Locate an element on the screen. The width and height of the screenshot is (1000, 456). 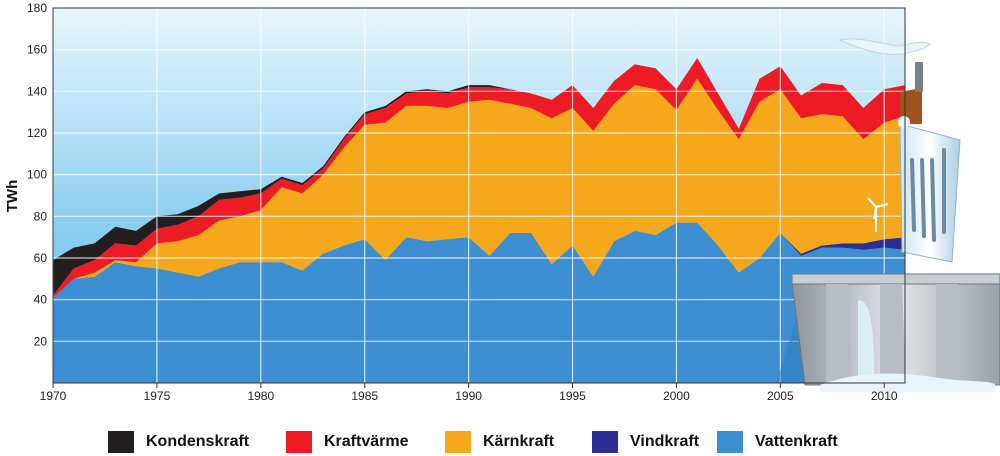
y-tick-label: 100 is located at coordinates (37, 175).